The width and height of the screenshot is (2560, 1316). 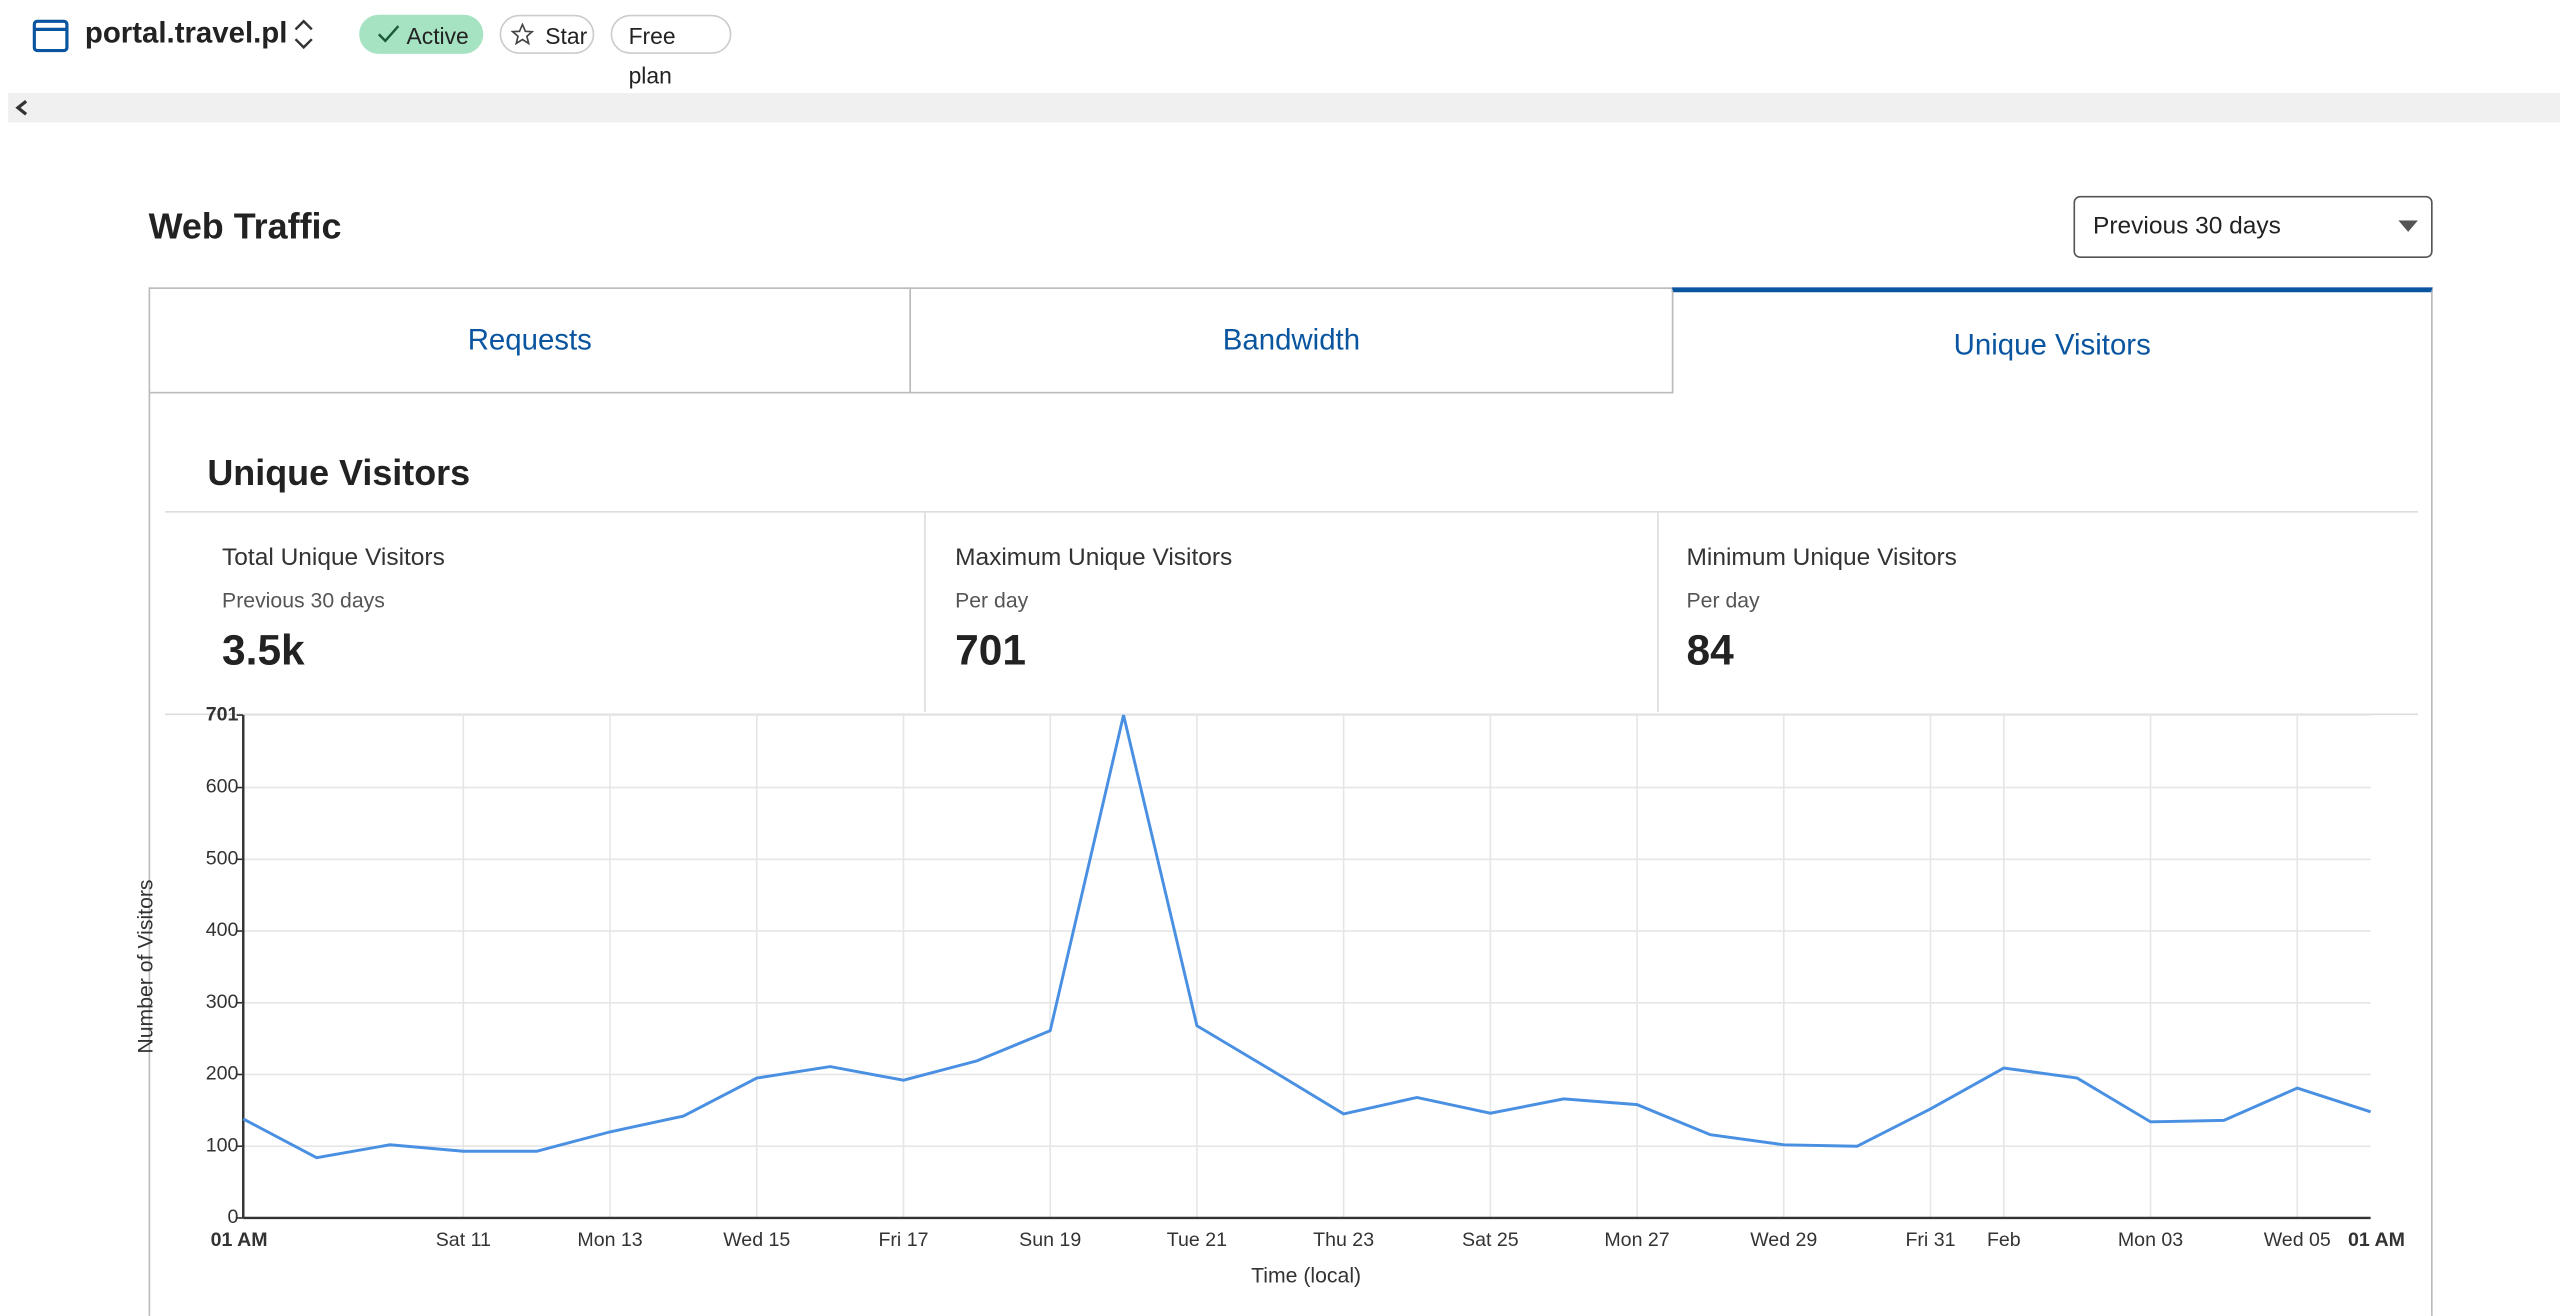 What do you see at coordinates (245, 226) in the screenshot?
I see `section-title: Web Traffic` at bounding box center [245, 226].